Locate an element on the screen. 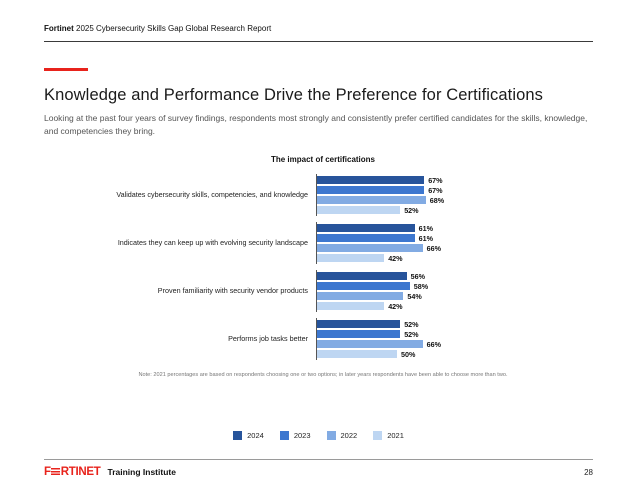  footer: F RTINET Training Institute 28 is located at coordinates (318, 472).